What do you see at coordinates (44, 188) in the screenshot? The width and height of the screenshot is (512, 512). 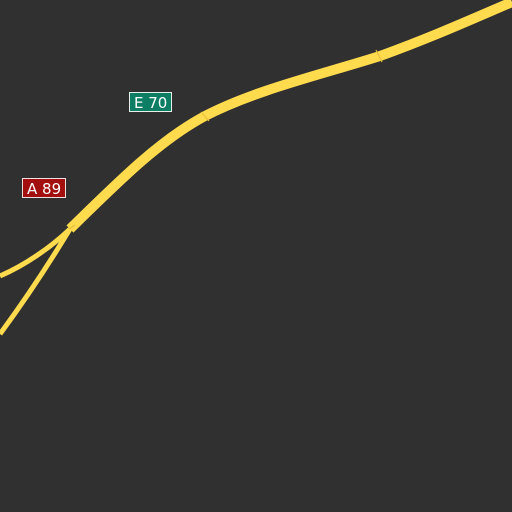 I see `route-shield-a89: A 89` at bounding box center [44, 188].